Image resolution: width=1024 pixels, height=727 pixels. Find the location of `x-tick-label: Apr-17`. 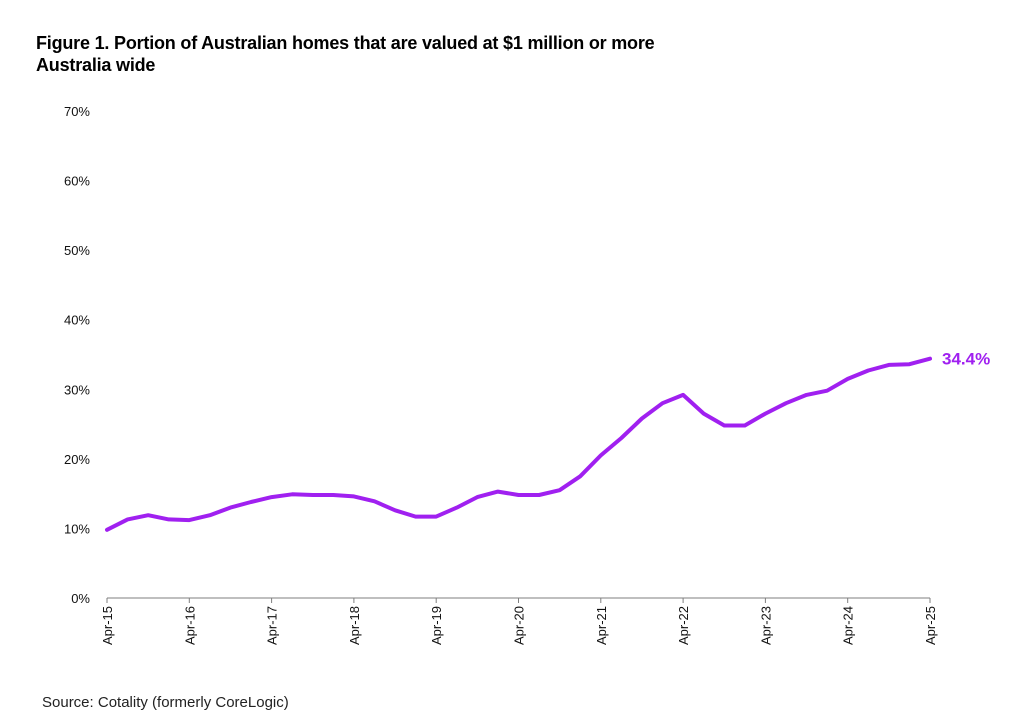

x-tick-label: Apr-17 is located at coordinates (272, 625).